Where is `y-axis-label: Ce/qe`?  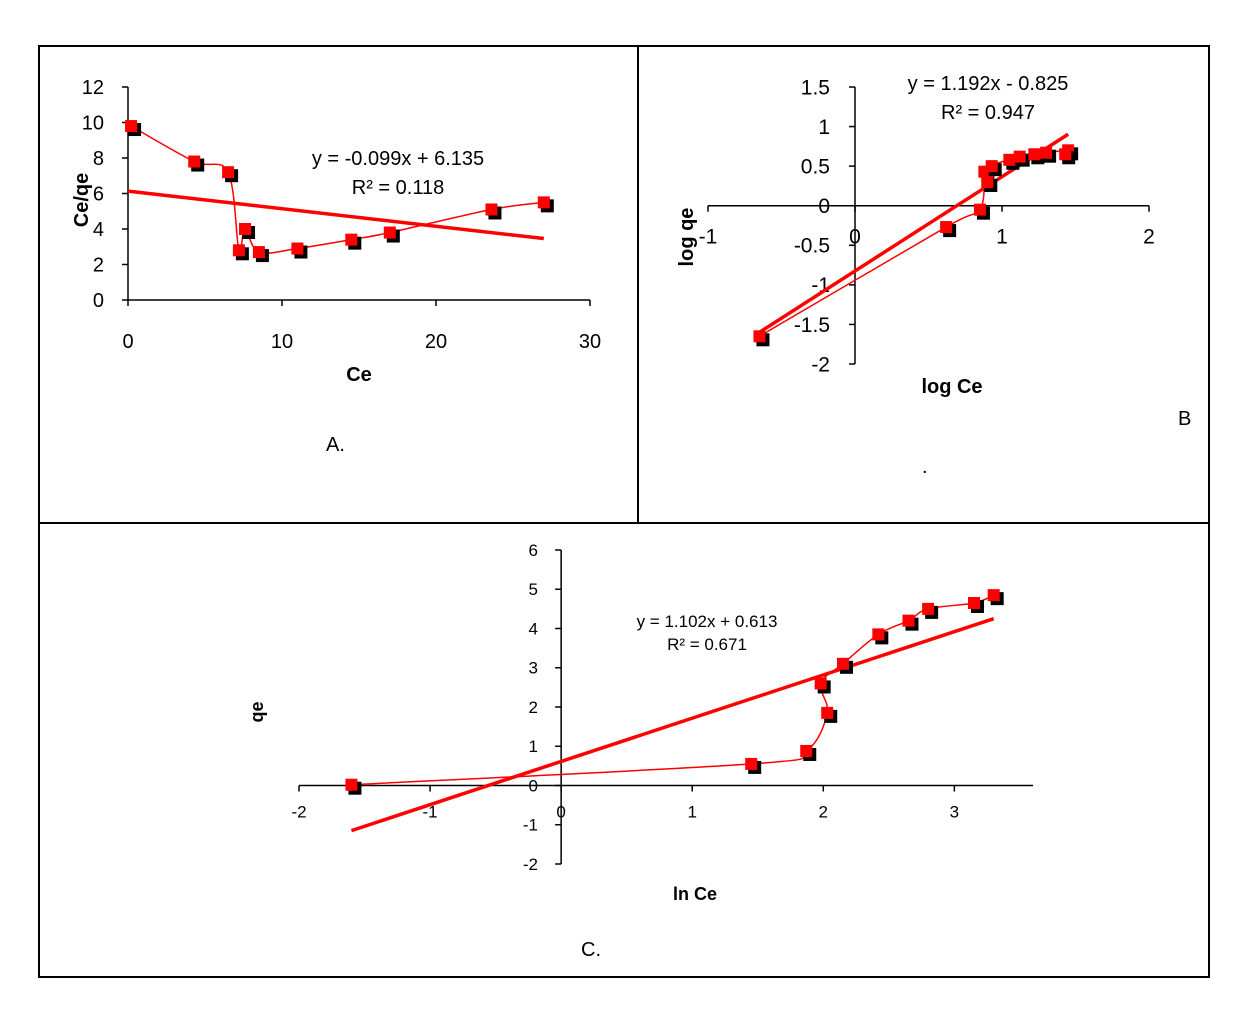
y-axis-label: Ce/qe is located at coordinates (82, 200).